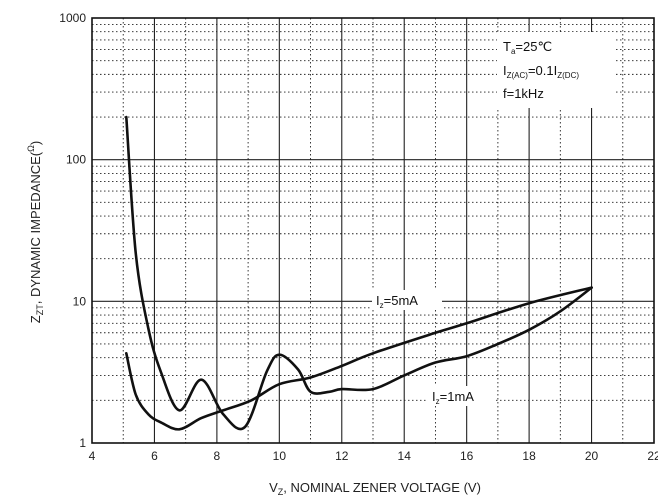  I want to click on y-tick-label: 1000, so click(72, 18).